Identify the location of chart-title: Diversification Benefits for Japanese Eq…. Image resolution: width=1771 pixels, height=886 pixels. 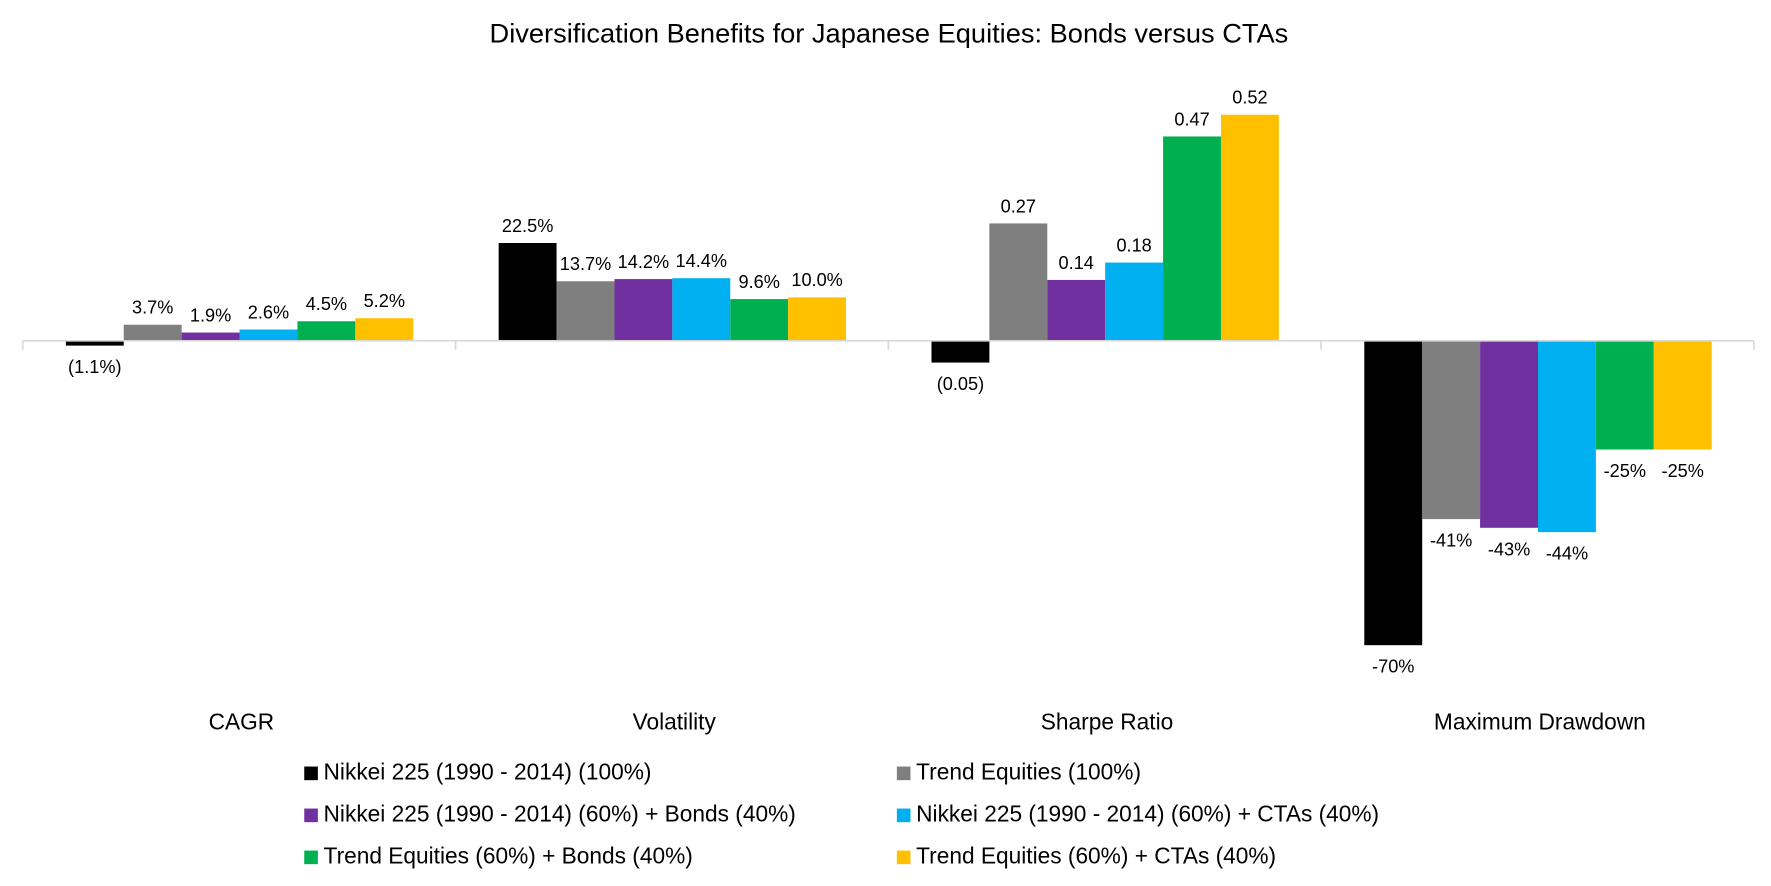
(889, 33).